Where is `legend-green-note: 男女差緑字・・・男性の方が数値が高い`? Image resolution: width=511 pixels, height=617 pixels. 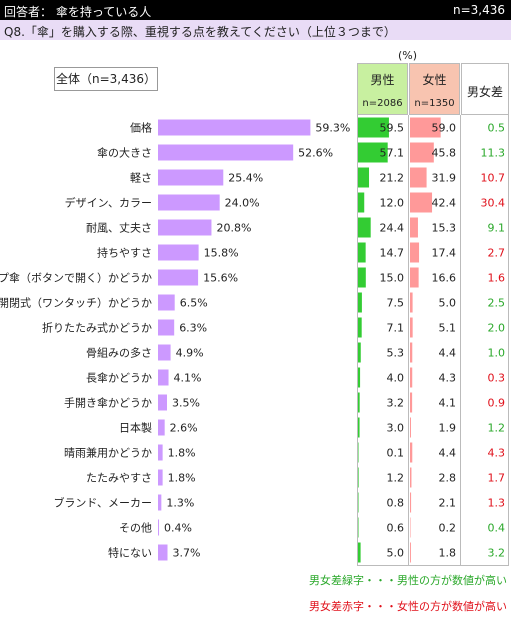
legend-green-note: 男女差緑字・・・男性の方が数値が高い is located at coordinates (408, 580).